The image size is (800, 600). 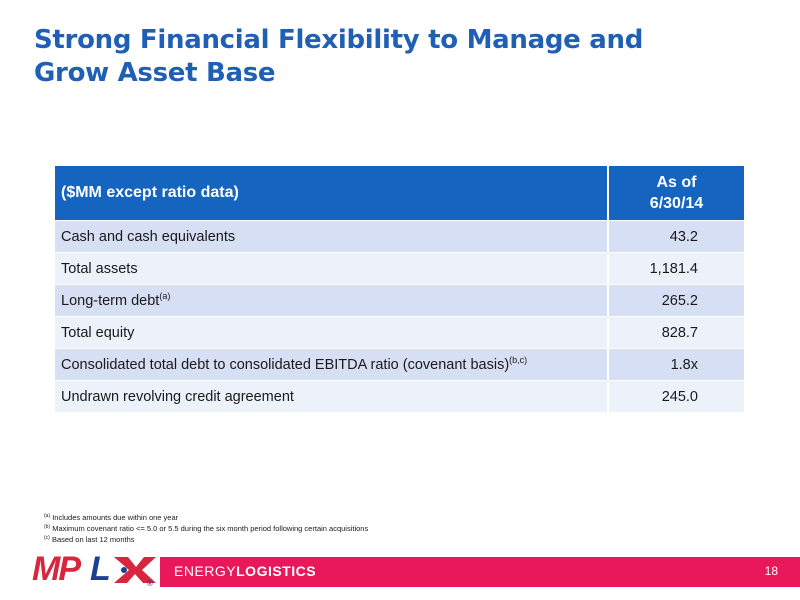 I want to click on table-row: Undrawn revolving credit agreement 245.0, so click(x=399, y=396).